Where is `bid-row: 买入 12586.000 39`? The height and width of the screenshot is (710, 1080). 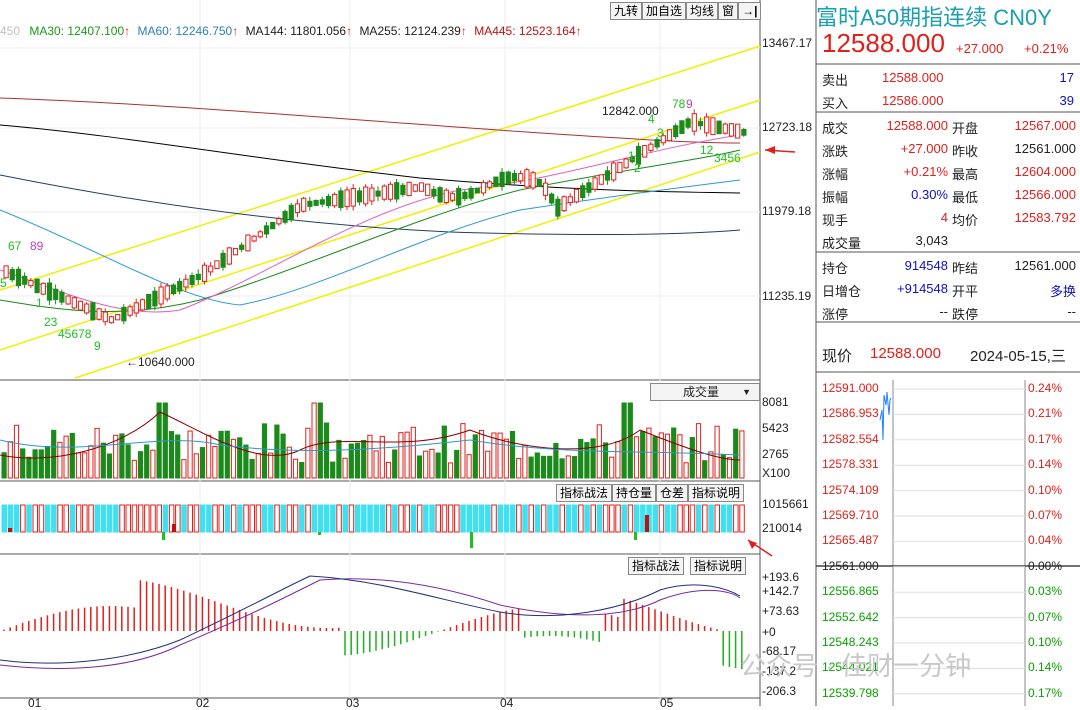 bid-row: 买入 12586.000 39 is located at coordinates (949, 100).